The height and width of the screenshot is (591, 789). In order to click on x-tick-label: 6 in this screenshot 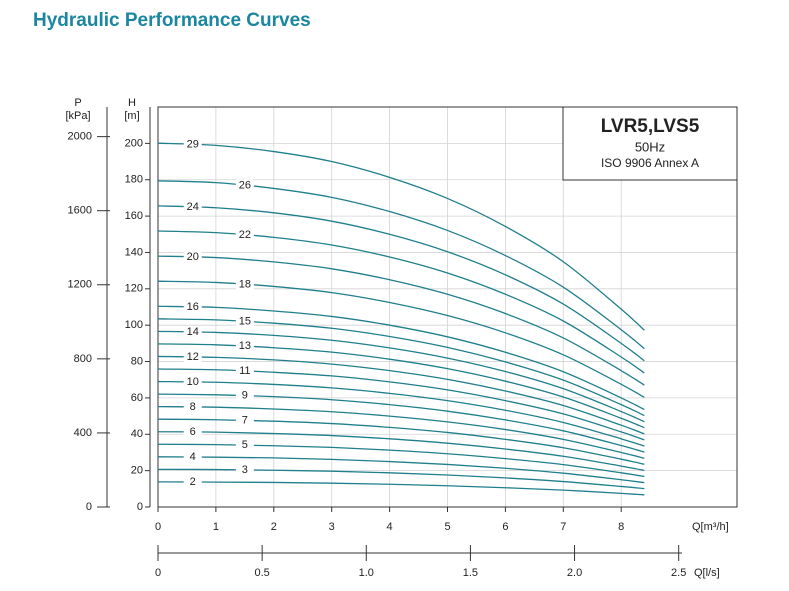, I will do `click(505, 527)`.